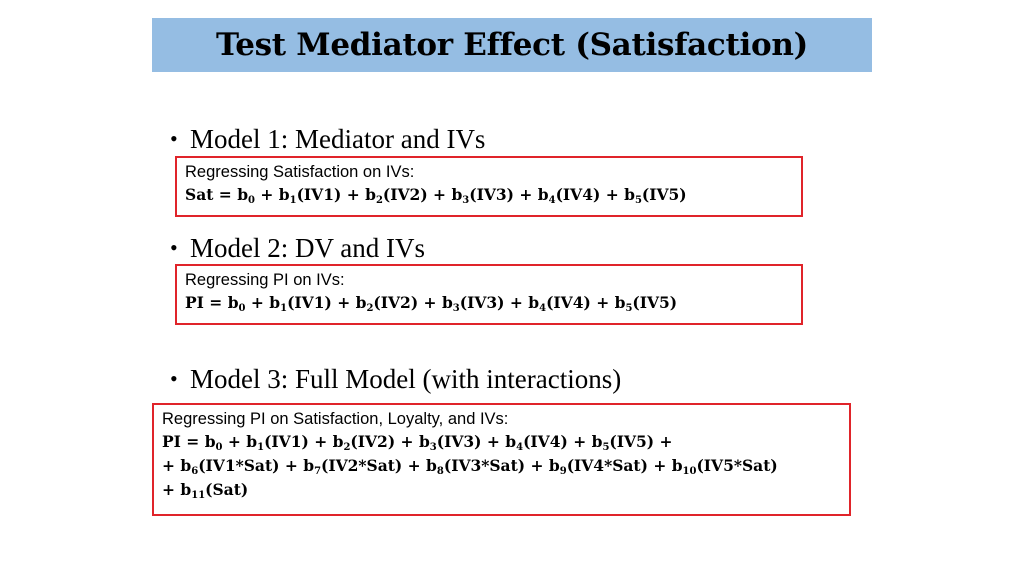 The width and height of the screenshot is (1024, 576). Describe the element at coordinates (205, 490) in the screenshot. I see `model-3-equation-line-3: + b11(Sat)` at that location.